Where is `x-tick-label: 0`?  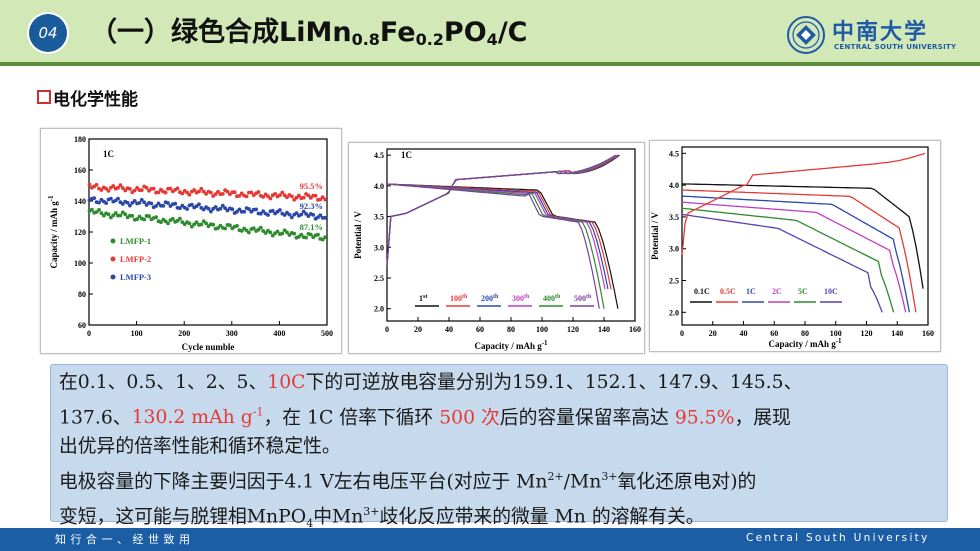
x-tick-label: 0 is located at coordinates (89, 333).